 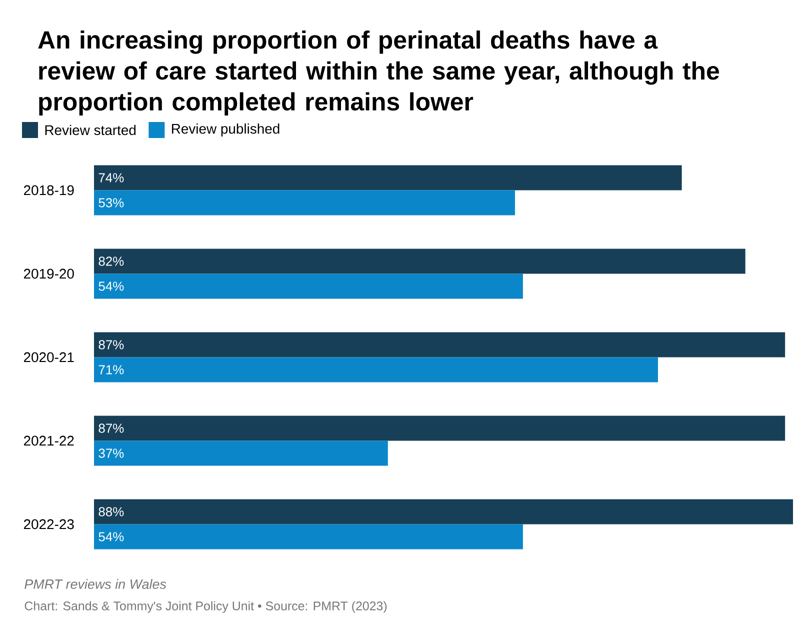 I want to click on y-tick-label: 2019-20, so click(x=49, y=273).